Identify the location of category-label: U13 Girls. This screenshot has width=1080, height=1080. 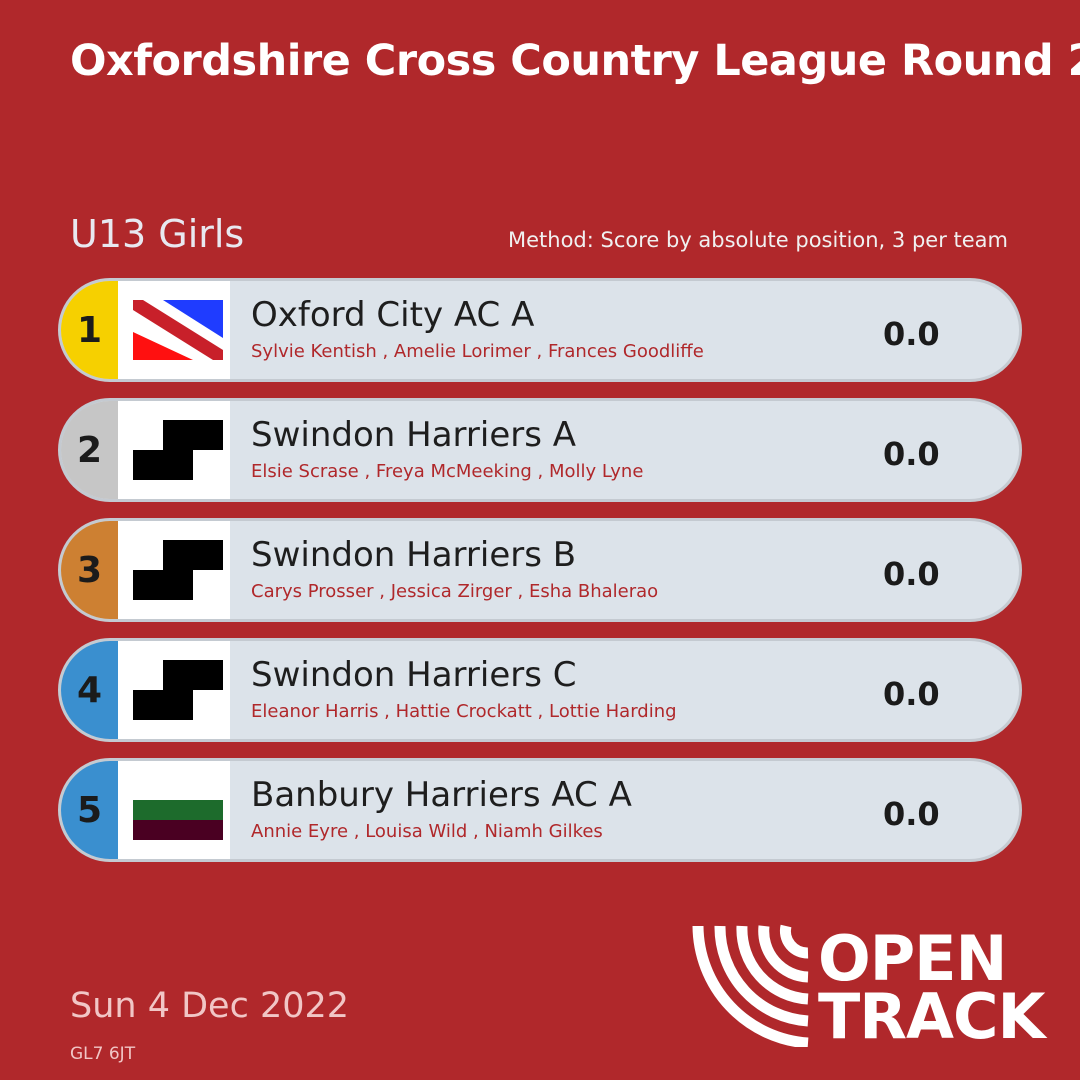
(157, 234).